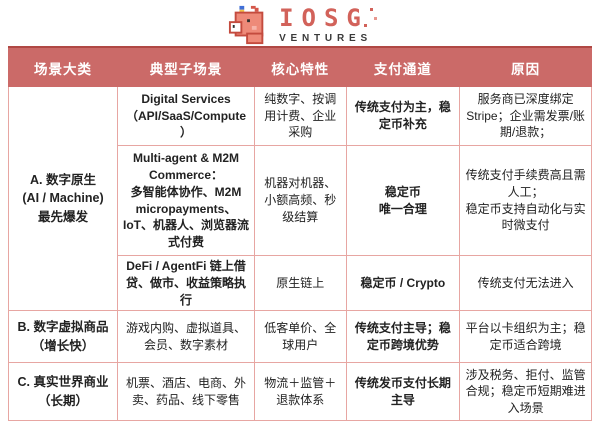  I want to click on cell-b-channel: 传统支付主导；稳定币跨境优势, so click(403, 337).